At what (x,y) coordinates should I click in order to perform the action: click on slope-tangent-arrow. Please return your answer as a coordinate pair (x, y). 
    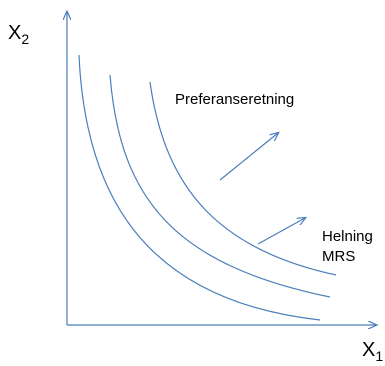
    Looking at the image, I should click on (281, 231).